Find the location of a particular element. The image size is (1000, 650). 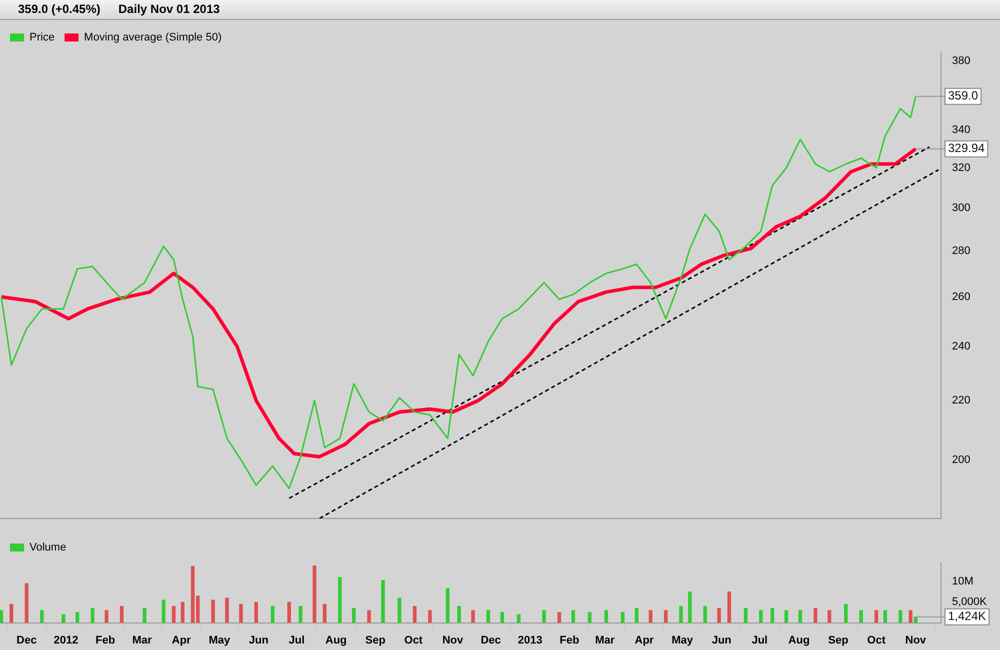

legend-label: Price is located at coordinates (42, 38).